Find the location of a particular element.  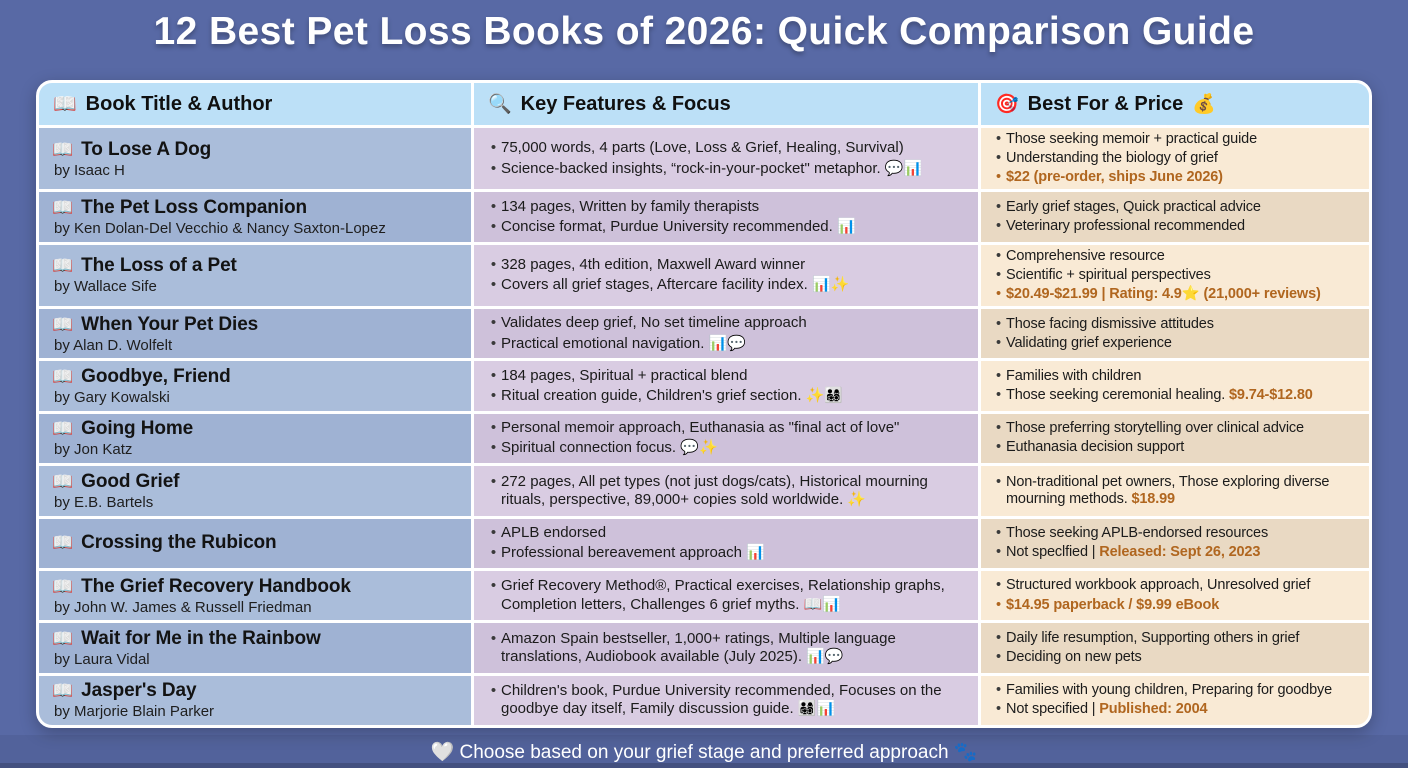

best-for-item-text: Scientific + spiritual perspectives is located at coordinates (1108, 274).